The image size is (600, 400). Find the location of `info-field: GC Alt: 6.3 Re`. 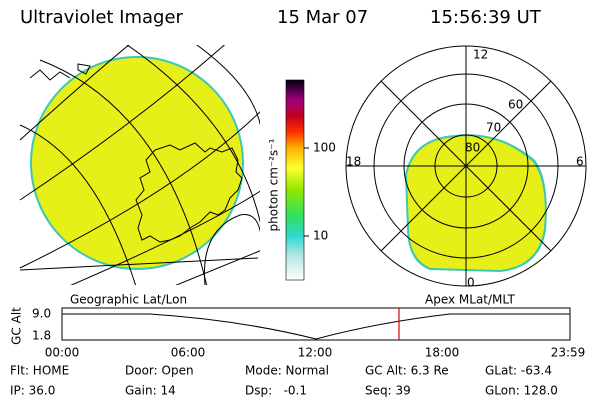

info-field: GC Alt: 6.3 Re is located at coordinates (407, 371).